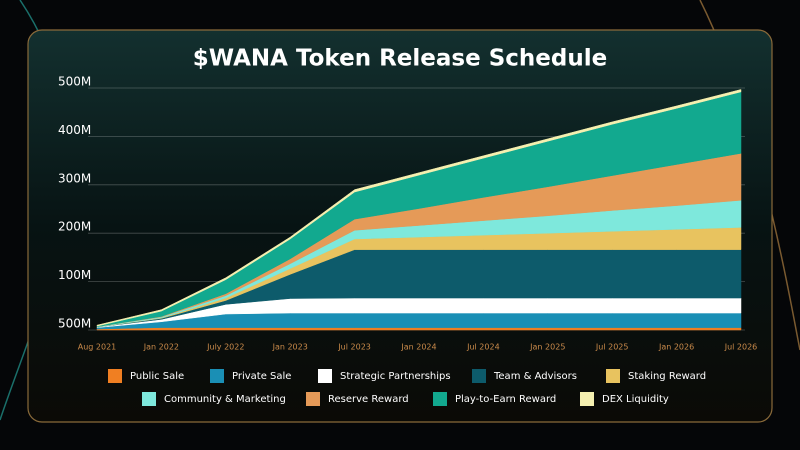 The image size is (800, 450). What do you see at coordinates (395, 376) in the screenshot?
I see `legend-label: Strategic Partnerships` at bounding box center [395, 376].